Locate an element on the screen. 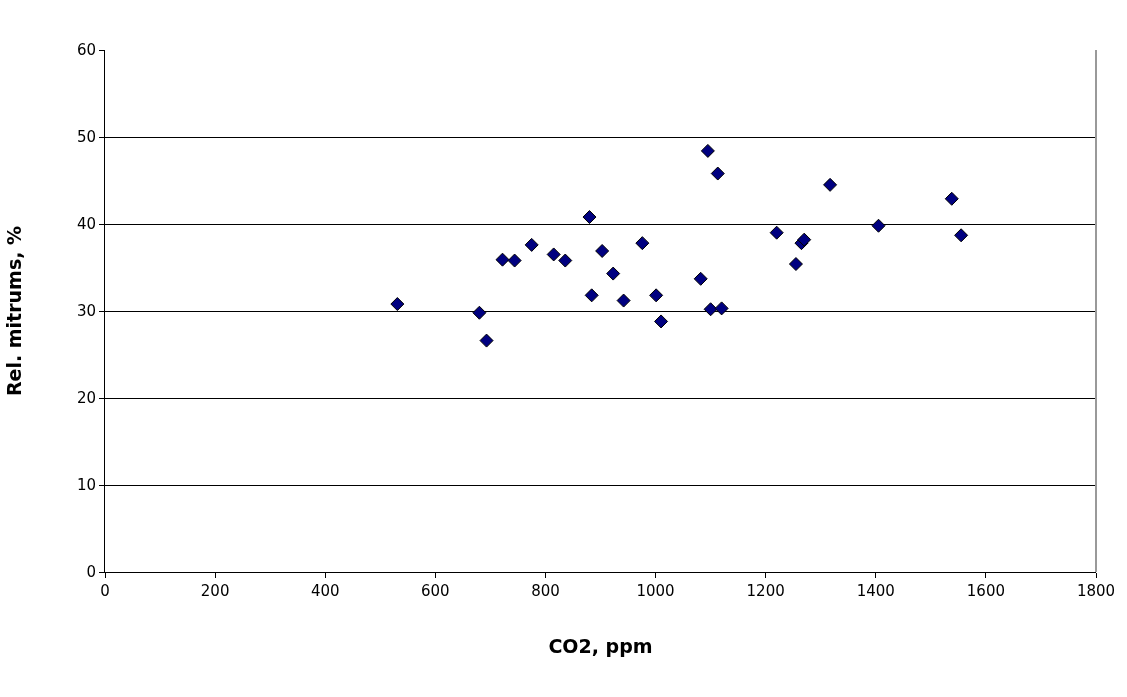 The image size is (1127, 697). x-tick-label: 1600 is located at coordinates (985, 591).